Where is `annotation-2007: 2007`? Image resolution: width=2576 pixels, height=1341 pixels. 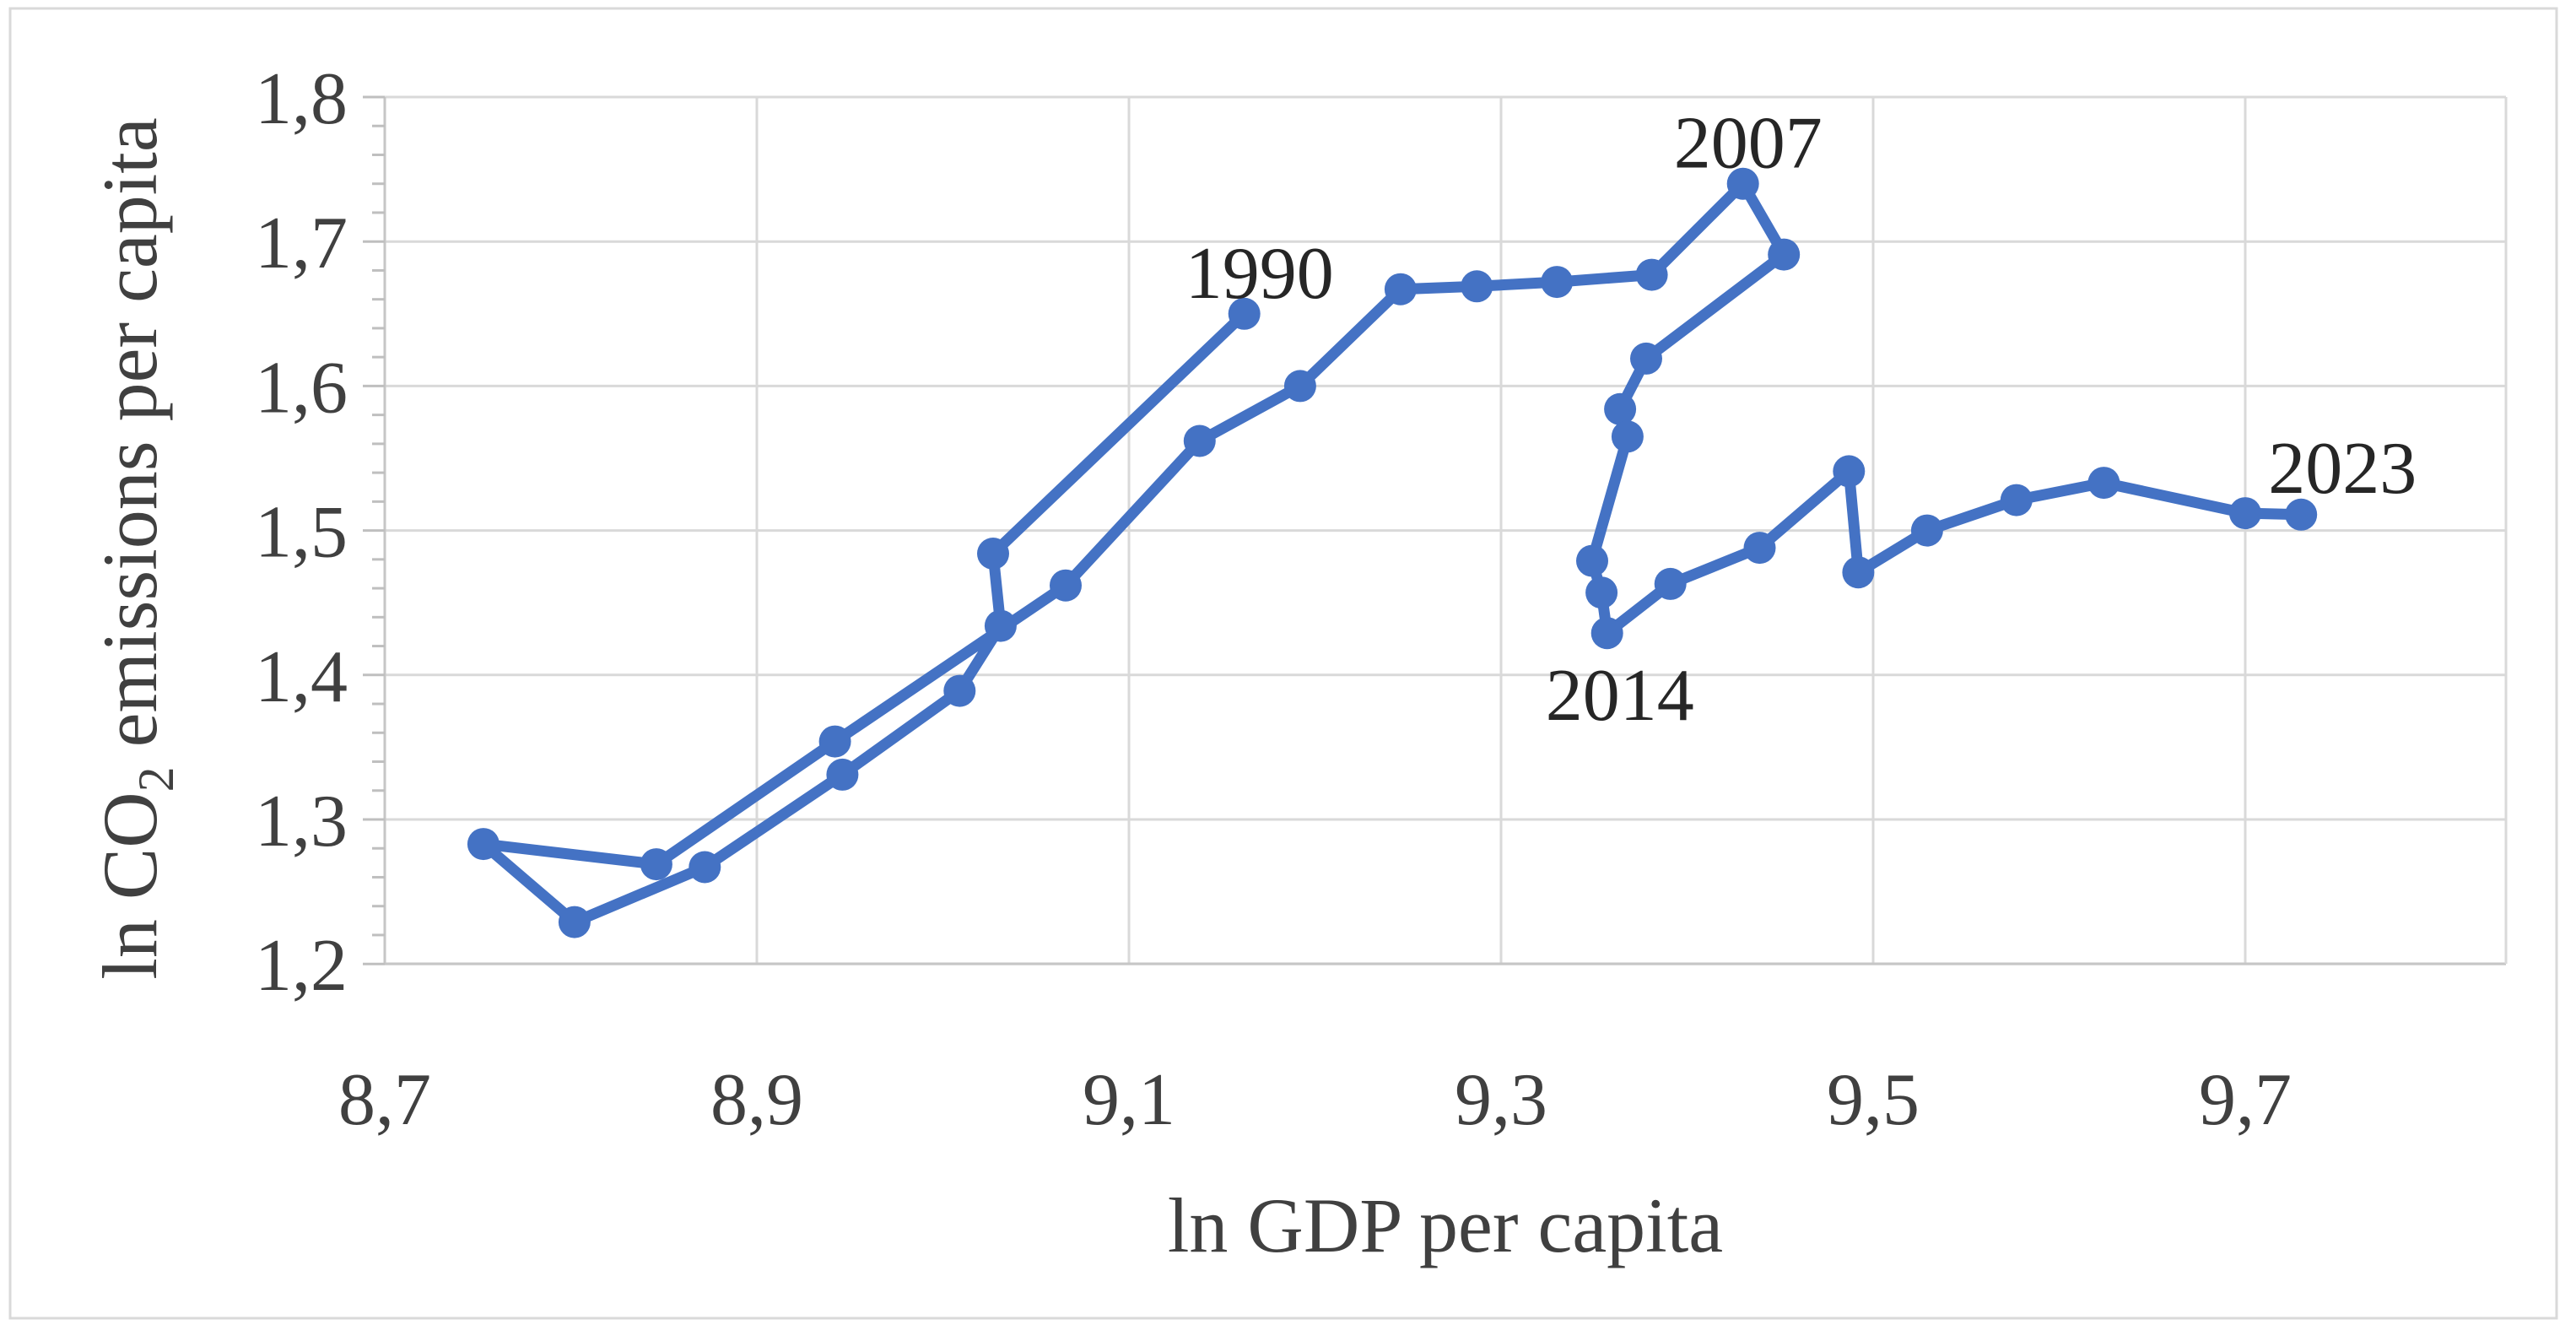 annotation-2007: 2007 is located at coordinates (1749, 144).